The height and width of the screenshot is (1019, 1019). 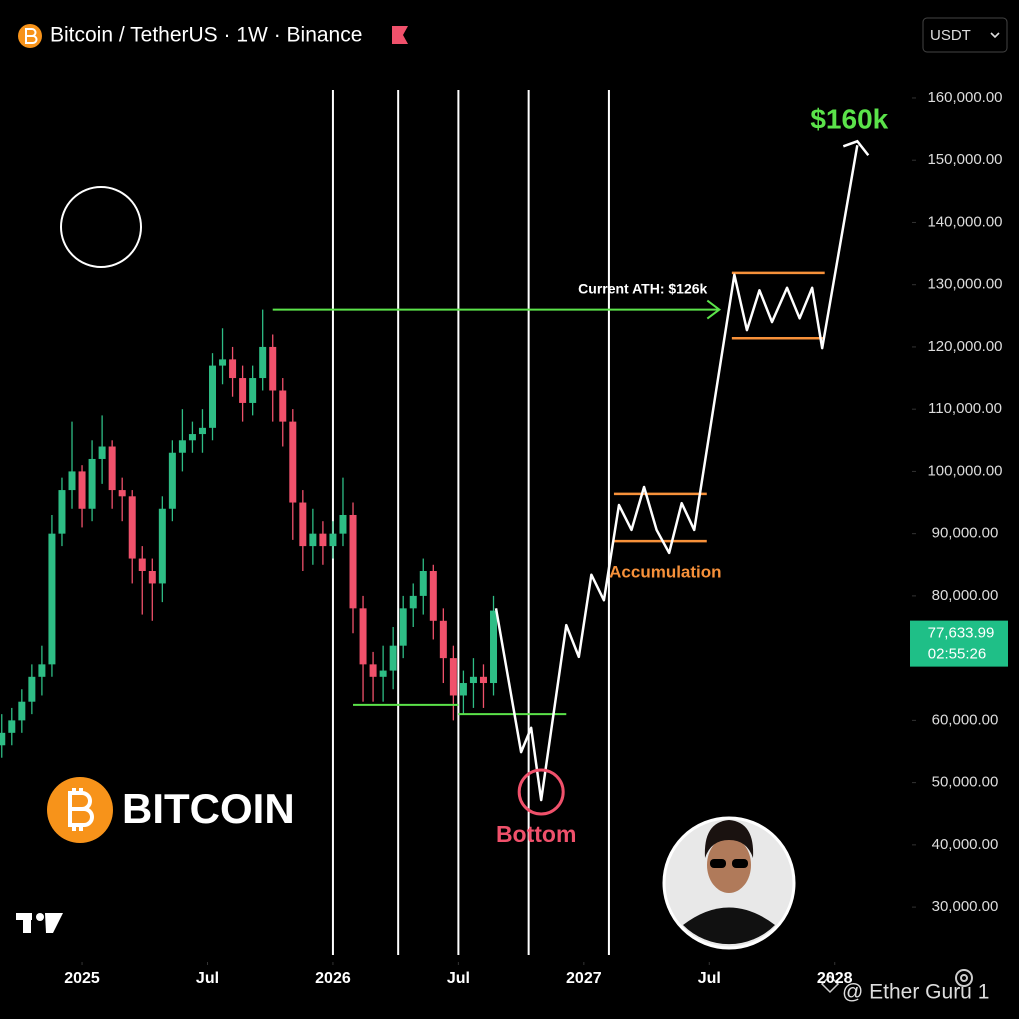 I want to click on tradingview-logo, so click(x=39, y=923).